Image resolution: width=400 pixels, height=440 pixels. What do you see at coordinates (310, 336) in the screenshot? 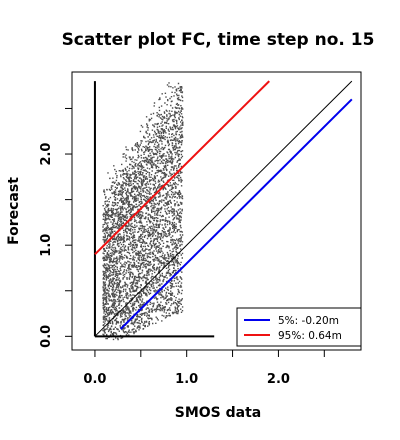
I see `legend-label-95pct: 95%: 0.64m` at bounding box center [310, 336].